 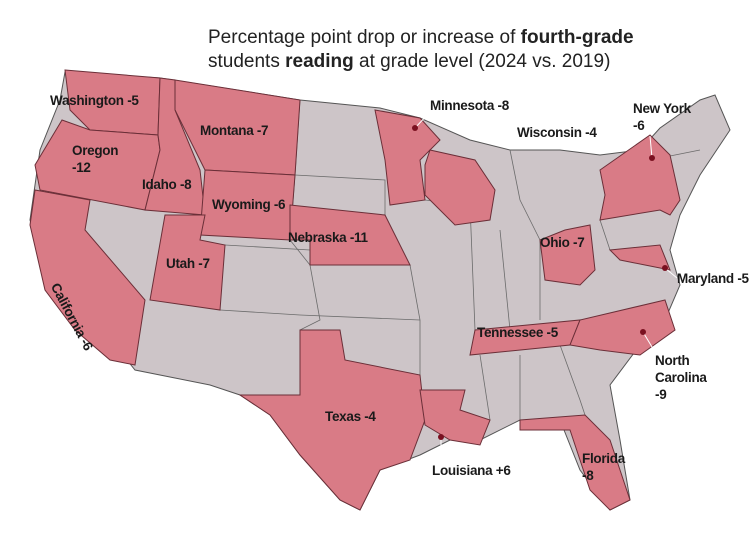 I want to click on state-label: New York -6, so click(x=663, y=117).